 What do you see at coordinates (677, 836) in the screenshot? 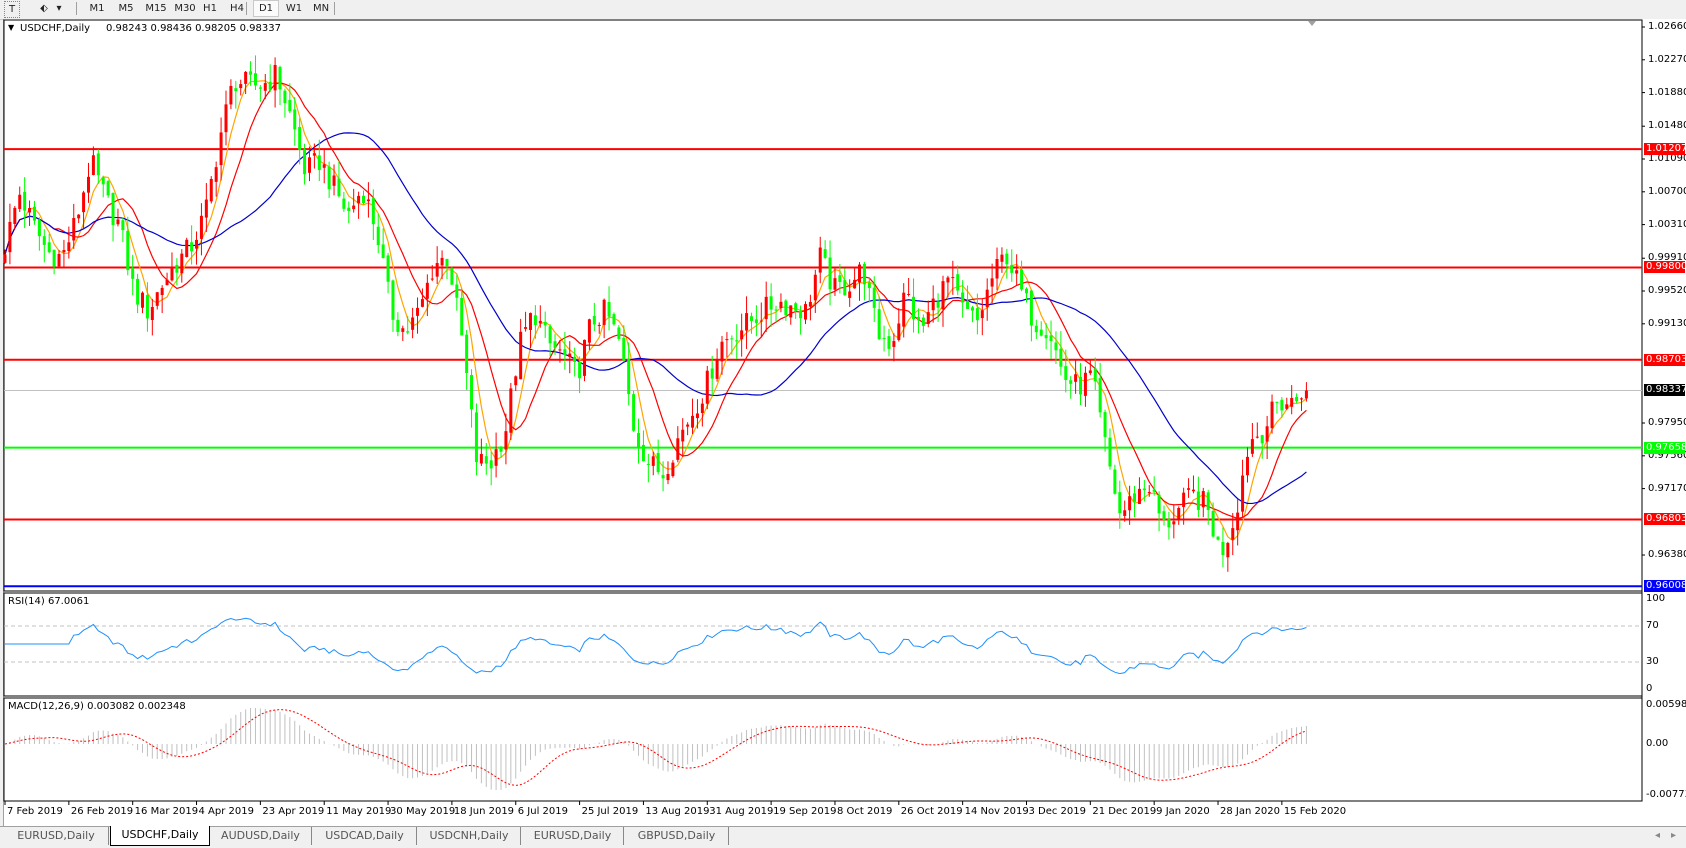
I see `tab-gbpusd-daily: GBPUSD,Daily` at bounding box center [677, 836].